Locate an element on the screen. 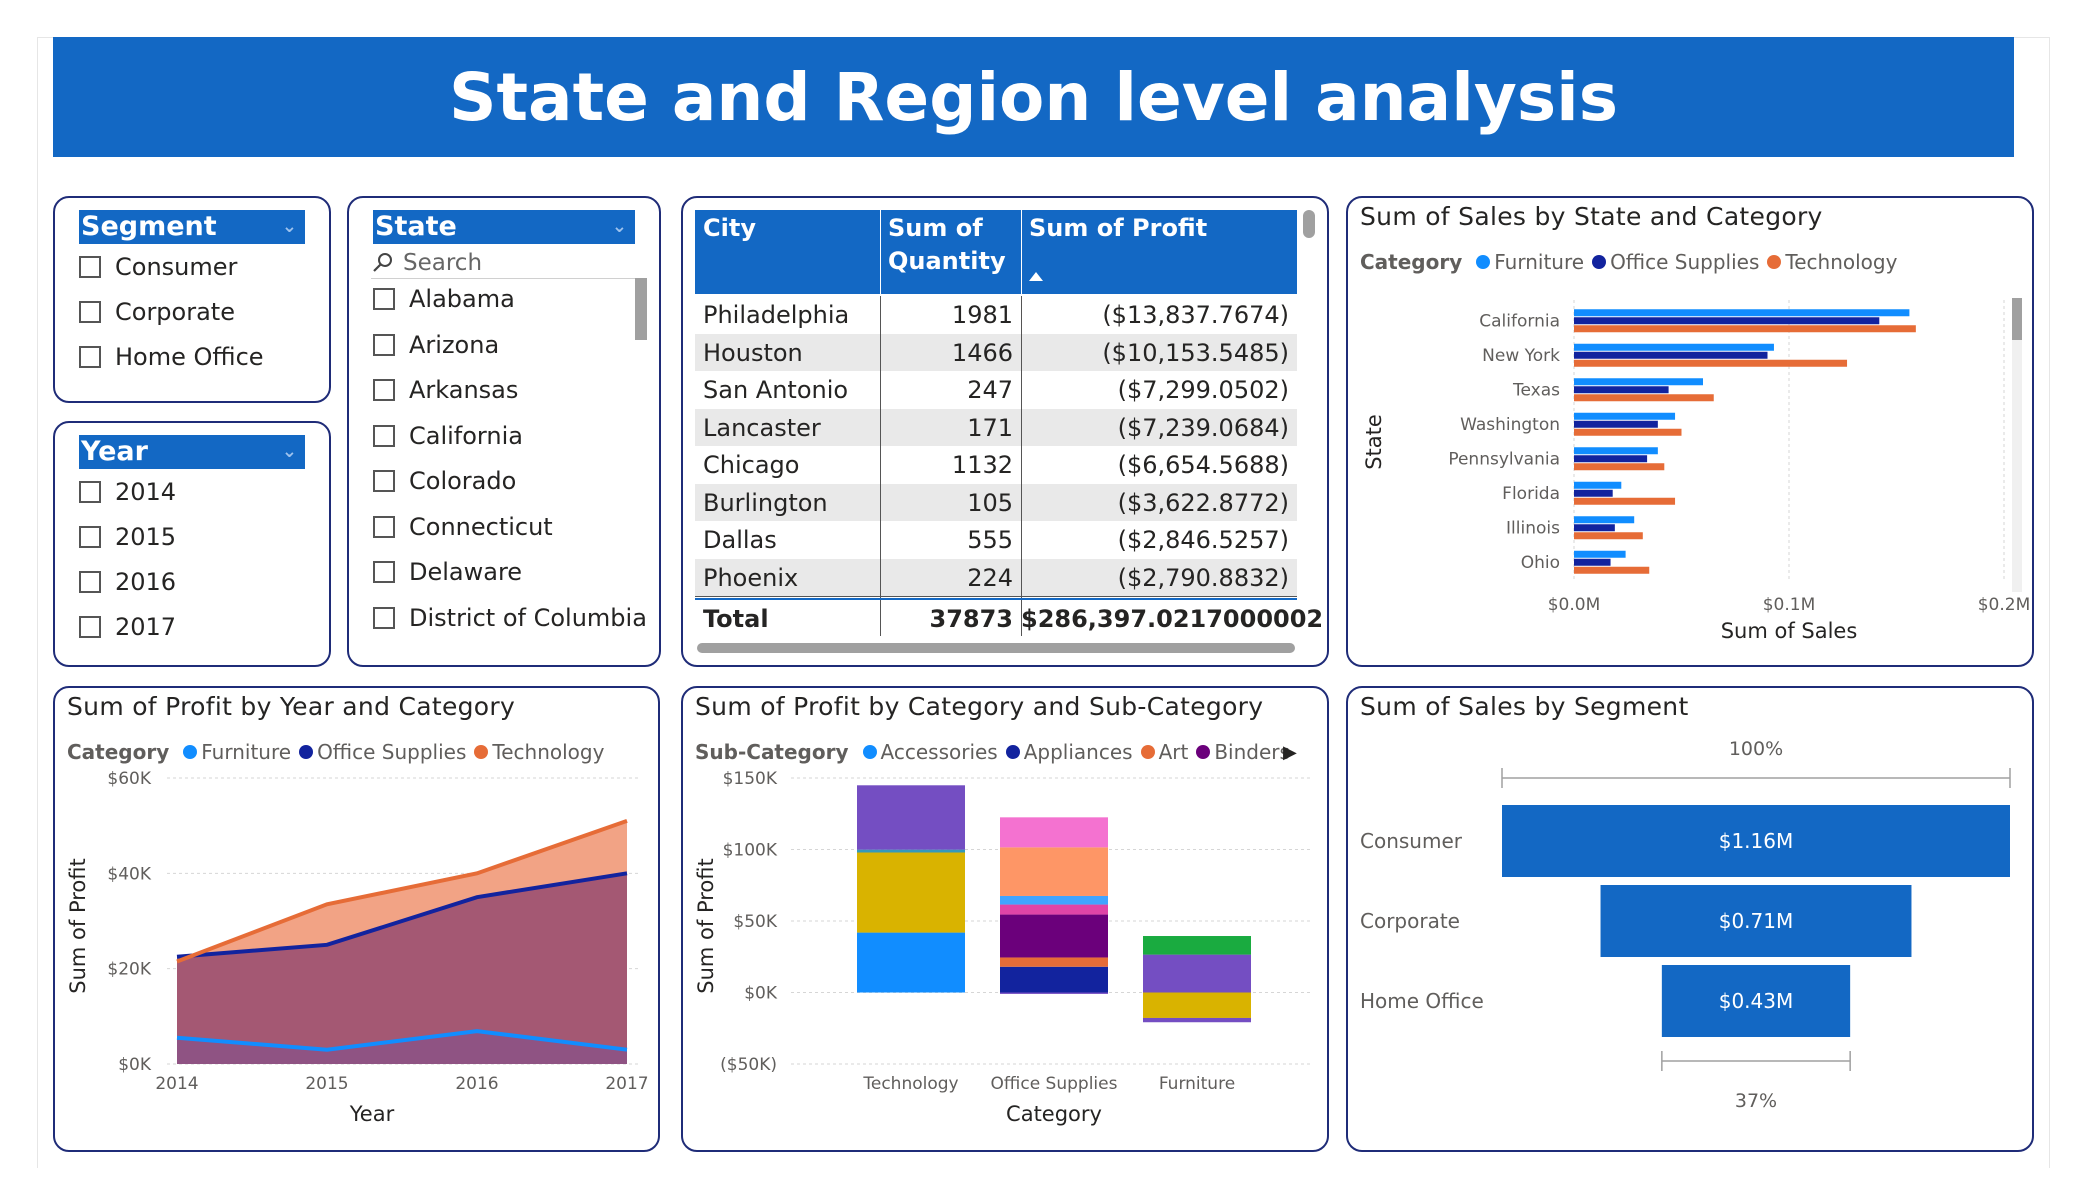 Image resolution: width=2075 pixels, height=1200 pixels. segment-option: Corporate is located at coordinates (157, 312).